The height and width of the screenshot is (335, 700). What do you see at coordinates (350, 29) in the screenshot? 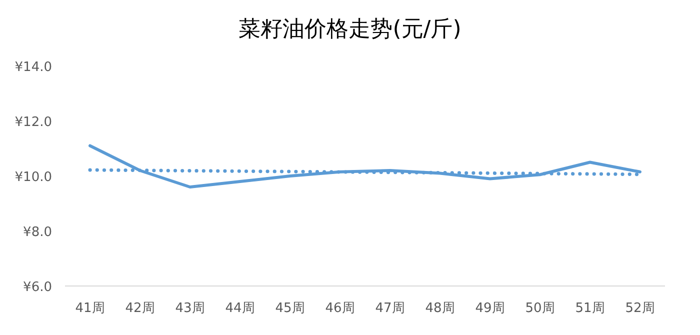
I see `chart-title: 菜籽油价格走势(元/斤)` at bounding box center [350, 29].